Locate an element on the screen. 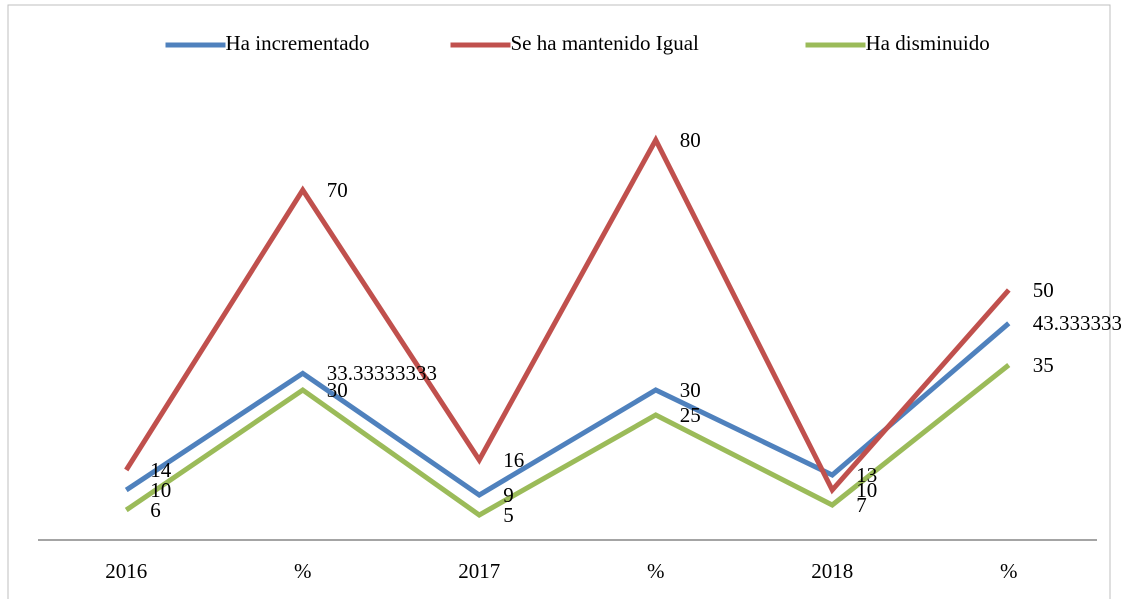 Image resolution: width=1121 pixels, height=599 pixels. data-label: 5 is located at coordinates (508, 515).